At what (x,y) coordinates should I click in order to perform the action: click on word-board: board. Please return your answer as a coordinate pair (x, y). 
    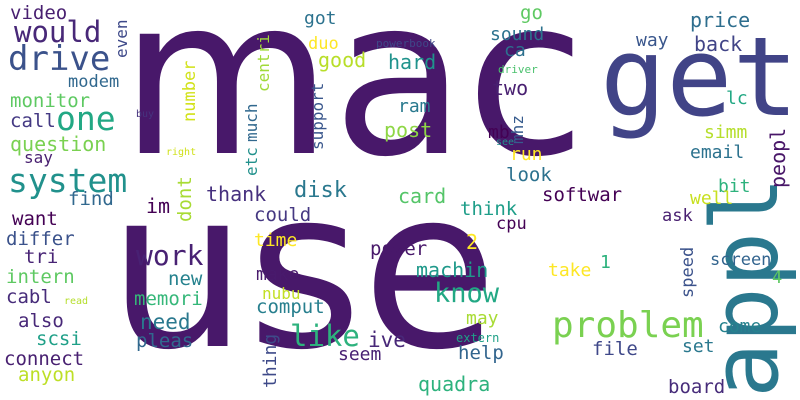
    Looking at the image, I should click on (697, 387).